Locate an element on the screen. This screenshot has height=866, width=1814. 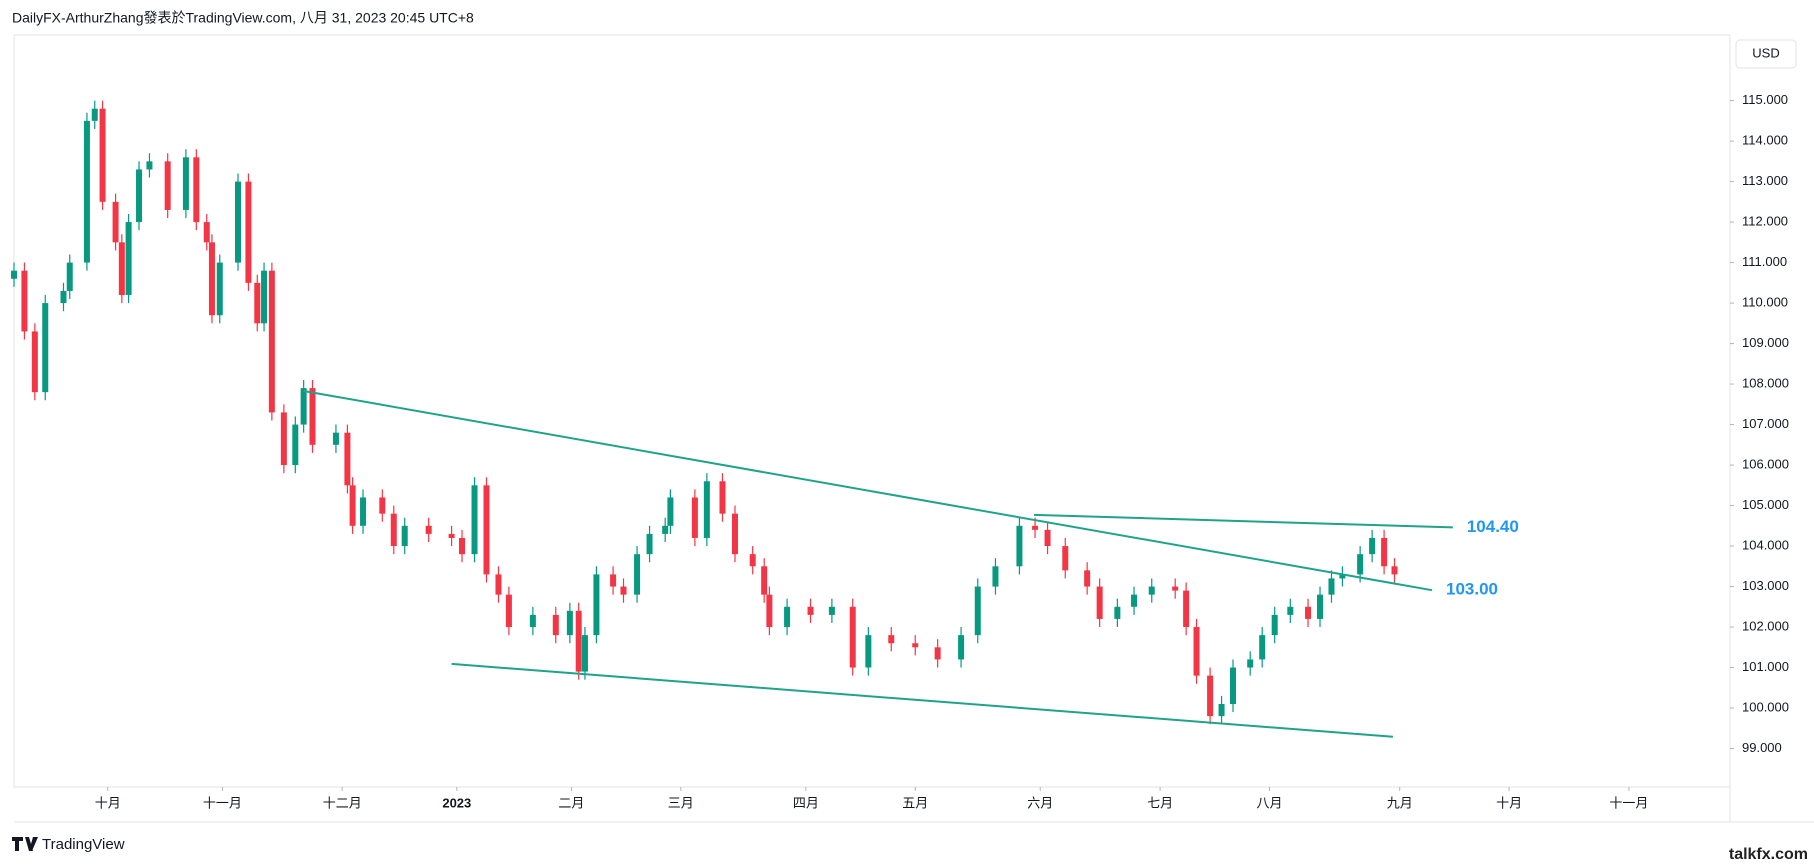
trend-label: 103.00 is located at coordinates (1472, 589).